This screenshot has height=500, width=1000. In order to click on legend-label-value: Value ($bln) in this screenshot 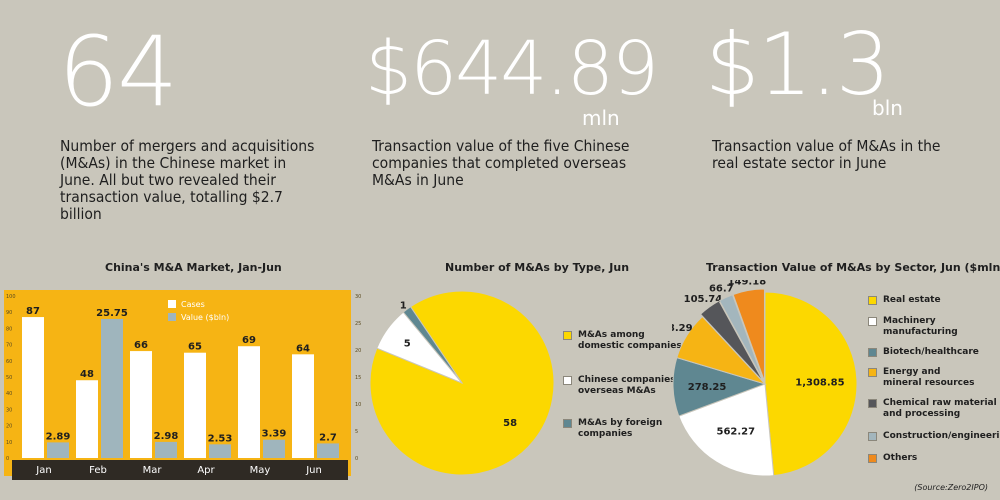, I will do `click(205, 317)`.